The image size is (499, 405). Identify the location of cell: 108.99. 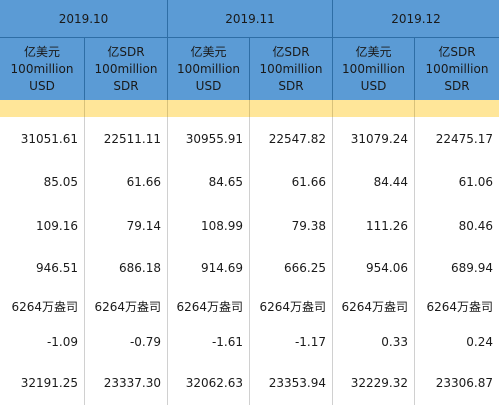
(209, 225).